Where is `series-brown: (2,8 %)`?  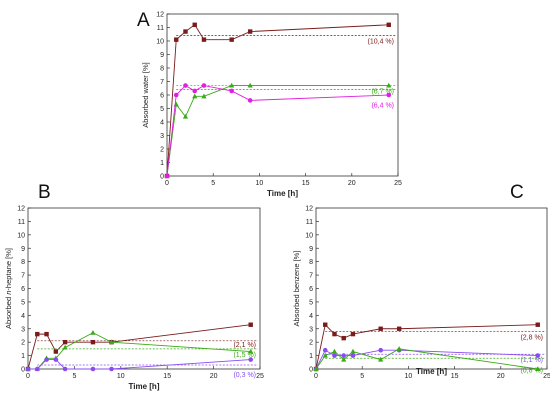
series-brown: (2,8 %) is located at coordinates (429, 347).